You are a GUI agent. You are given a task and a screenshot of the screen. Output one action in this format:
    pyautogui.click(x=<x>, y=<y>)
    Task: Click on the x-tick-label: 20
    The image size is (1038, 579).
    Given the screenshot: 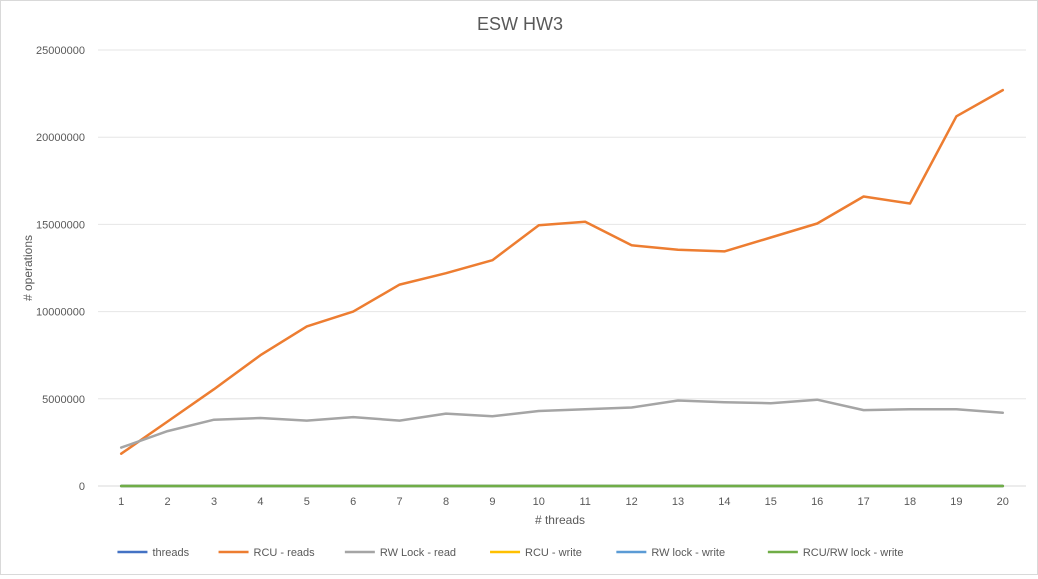 What is the action you would take?
    pyautogui.click(x=1003, y=502)
    